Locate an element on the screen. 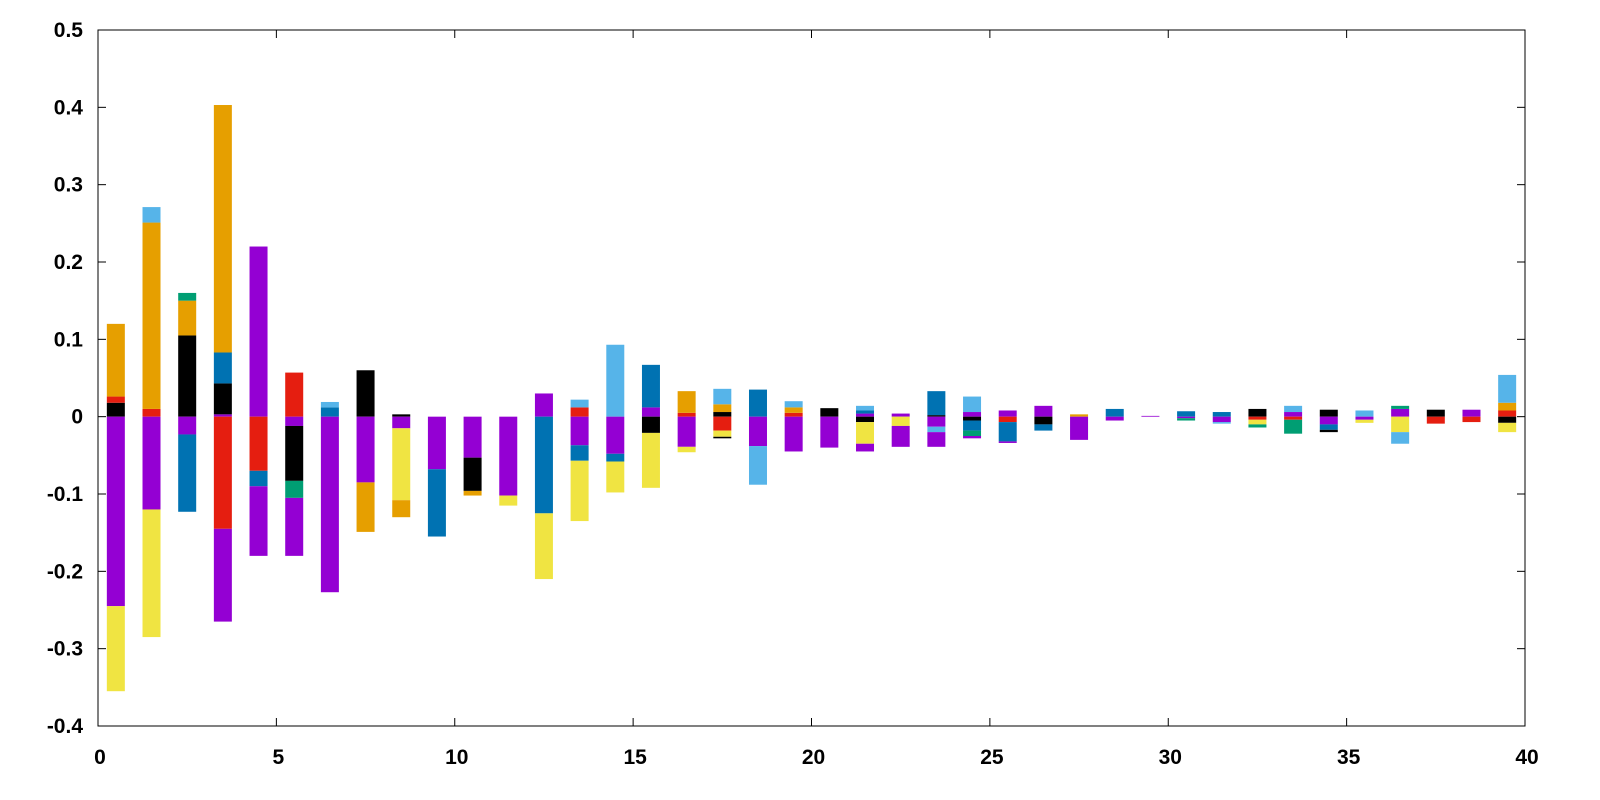 The width and height of the screenshot is (1600, 800). x-tick-label: 0 is located at coordinates (100, 757).